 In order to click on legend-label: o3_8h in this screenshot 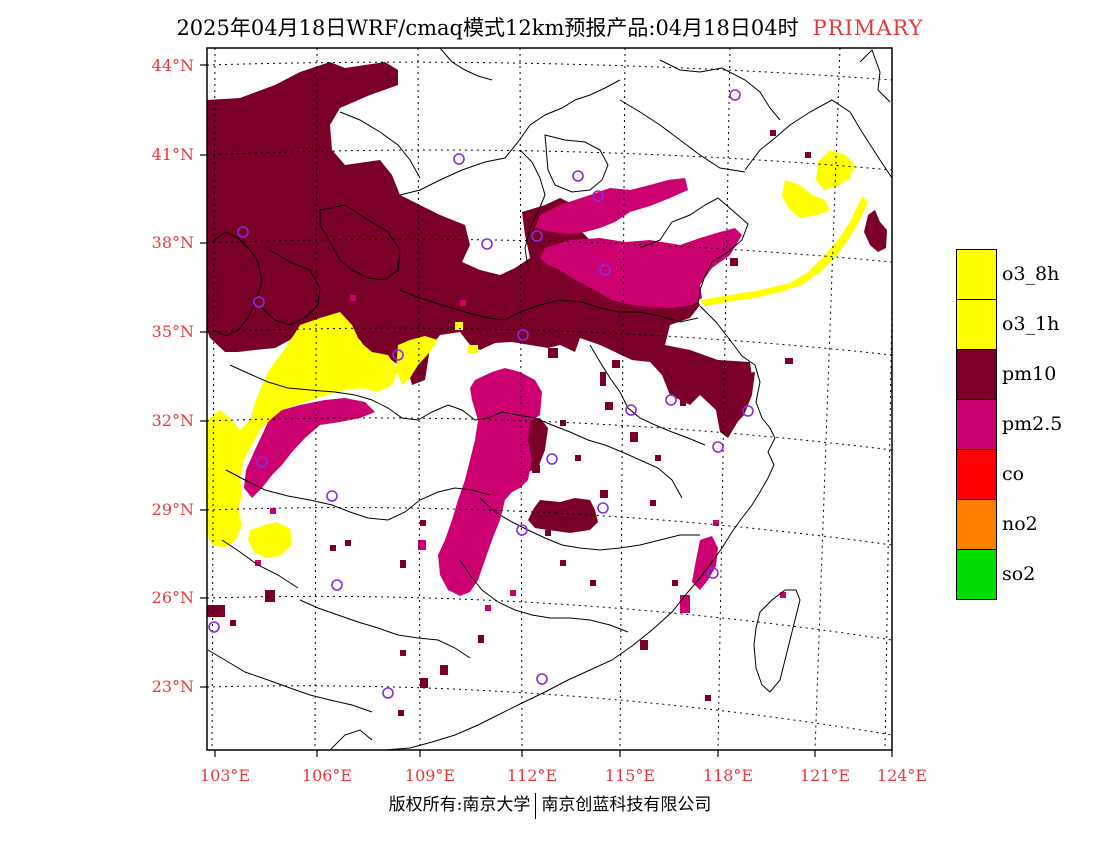, I will do `click(1031, 274)`.